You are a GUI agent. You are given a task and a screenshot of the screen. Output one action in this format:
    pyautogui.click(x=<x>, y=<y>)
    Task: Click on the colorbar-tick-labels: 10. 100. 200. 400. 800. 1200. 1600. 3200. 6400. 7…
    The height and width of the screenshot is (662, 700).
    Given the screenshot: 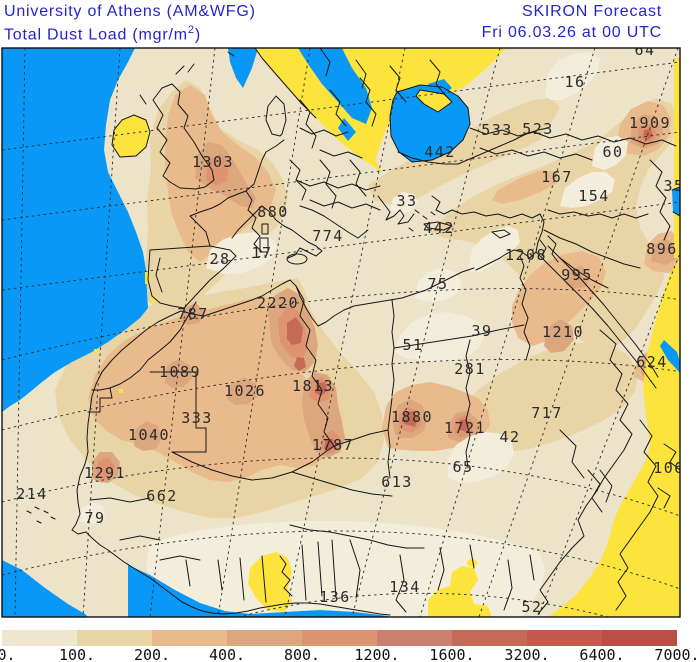 What is the action you would take?
    pyautogui.click(x=350, y=654)
    